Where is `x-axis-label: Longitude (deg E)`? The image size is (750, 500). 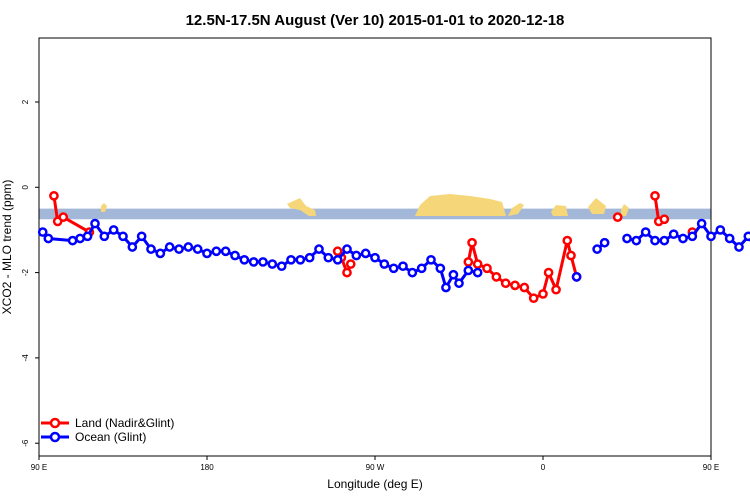
x-axis-label: Longitude (deg E) is located at coordinates (374, 484).